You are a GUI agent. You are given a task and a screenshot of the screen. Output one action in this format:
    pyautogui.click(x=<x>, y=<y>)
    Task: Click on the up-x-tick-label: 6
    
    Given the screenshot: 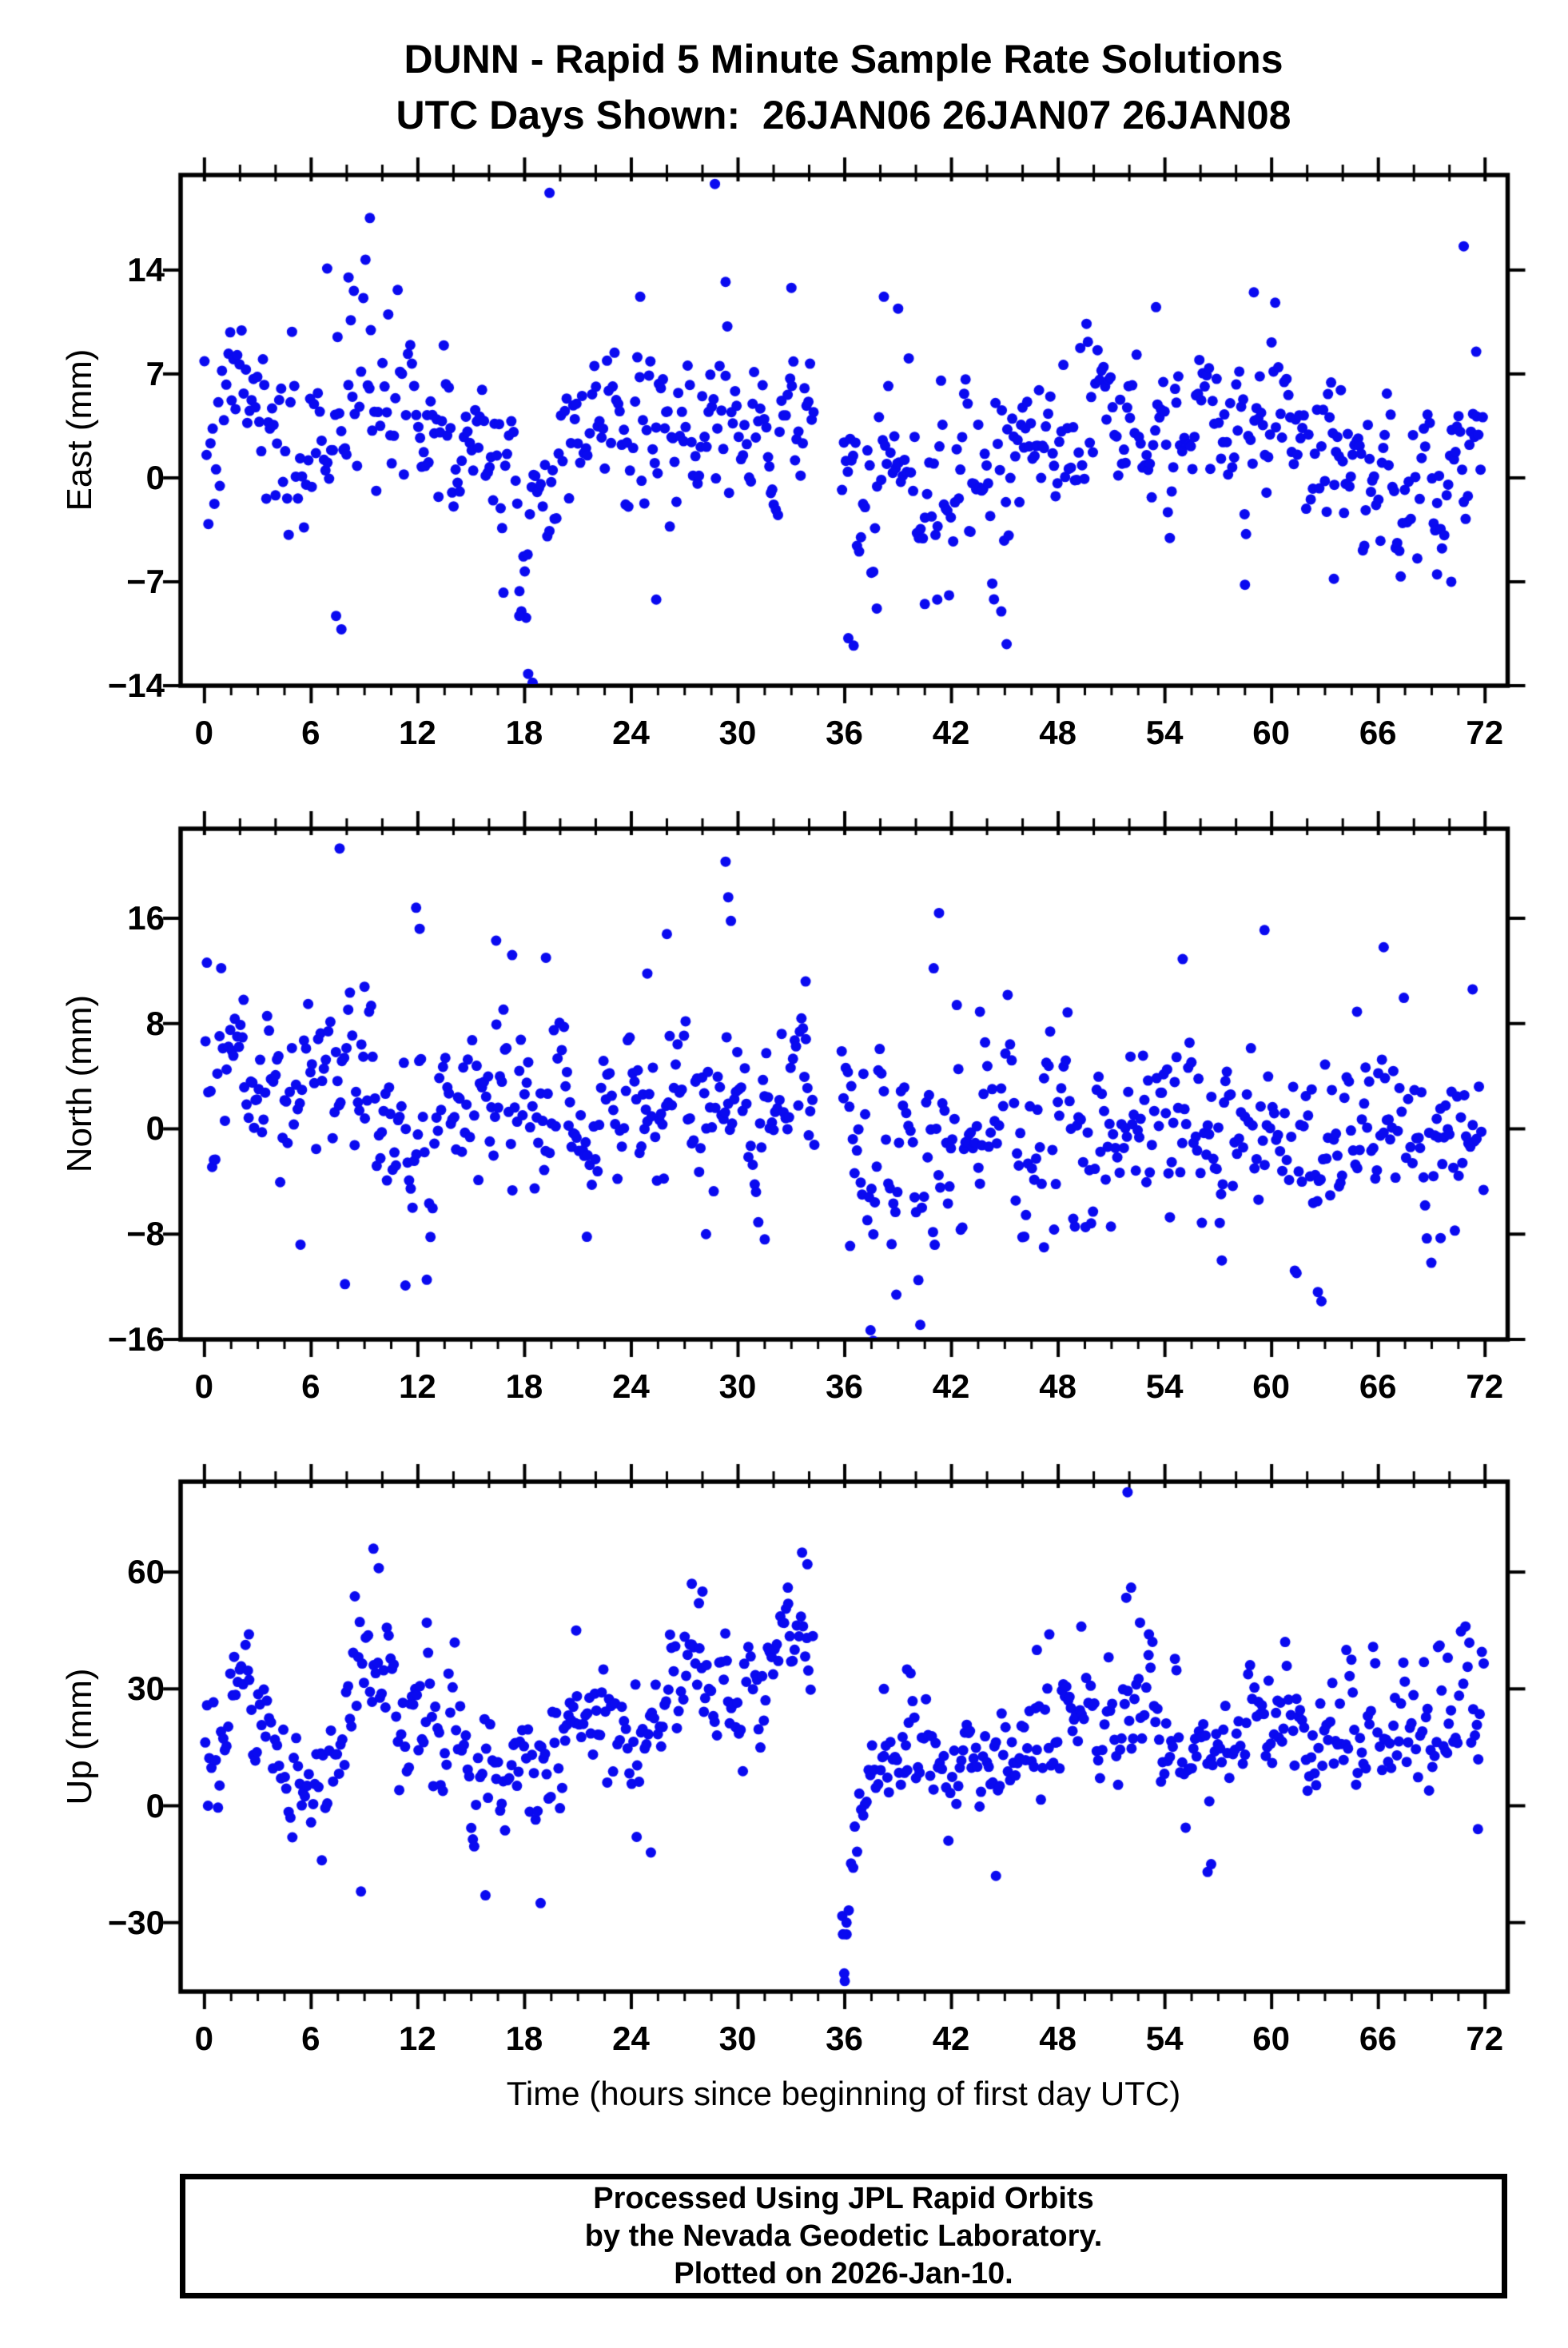 What is the action you would take?
    pyautogui.click(x=310, y=2038)
    